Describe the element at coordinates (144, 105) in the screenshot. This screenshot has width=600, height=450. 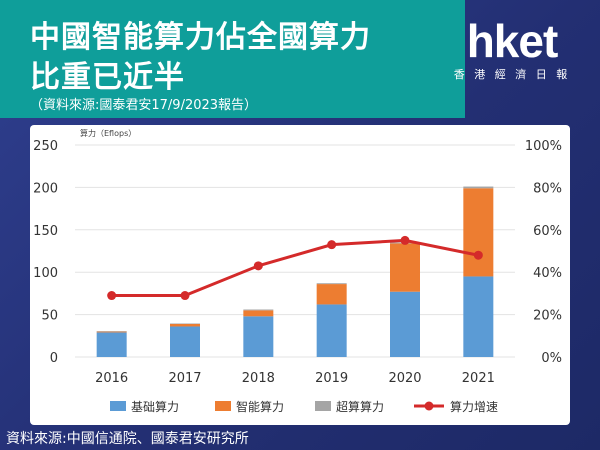
I see `page-subtitle: （資料來源:國泰君安17/9/2023報告）` at that location.